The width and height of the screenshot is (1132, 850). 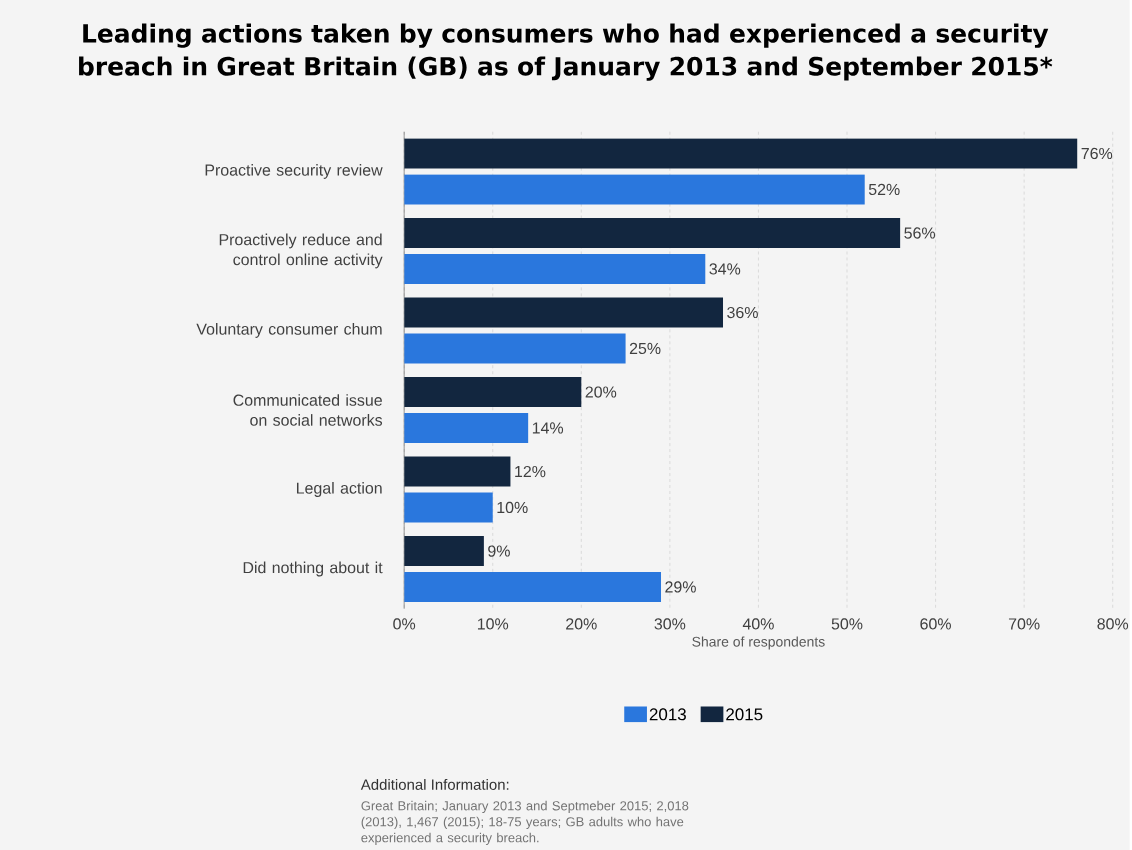 What do you see at coordinates (1097, 153) in the screenshot?
I see `data-label: 76%` at bounding box center [1097, 153].